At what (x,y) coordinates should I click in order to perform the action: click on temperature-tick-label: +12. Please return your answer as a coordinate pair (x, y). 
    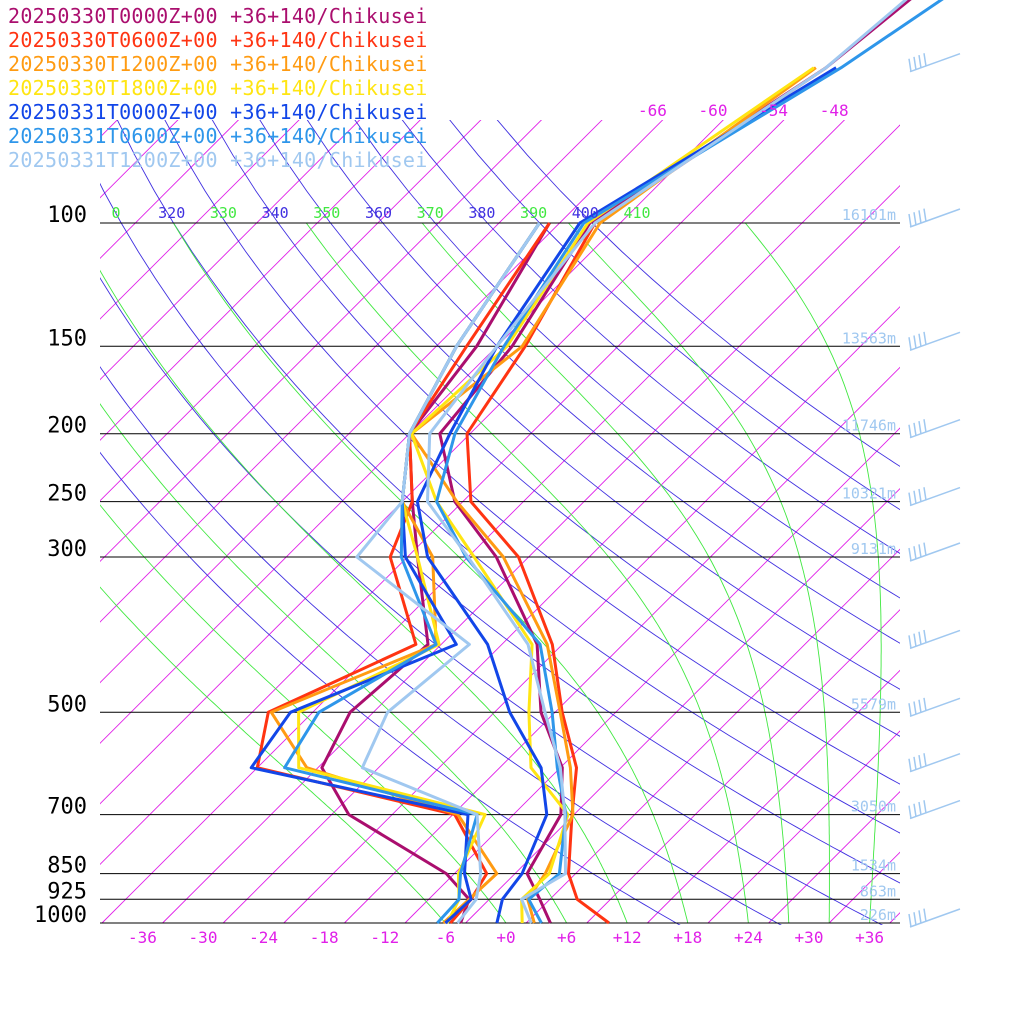
    Looking at the image, I should click on (627, 937).